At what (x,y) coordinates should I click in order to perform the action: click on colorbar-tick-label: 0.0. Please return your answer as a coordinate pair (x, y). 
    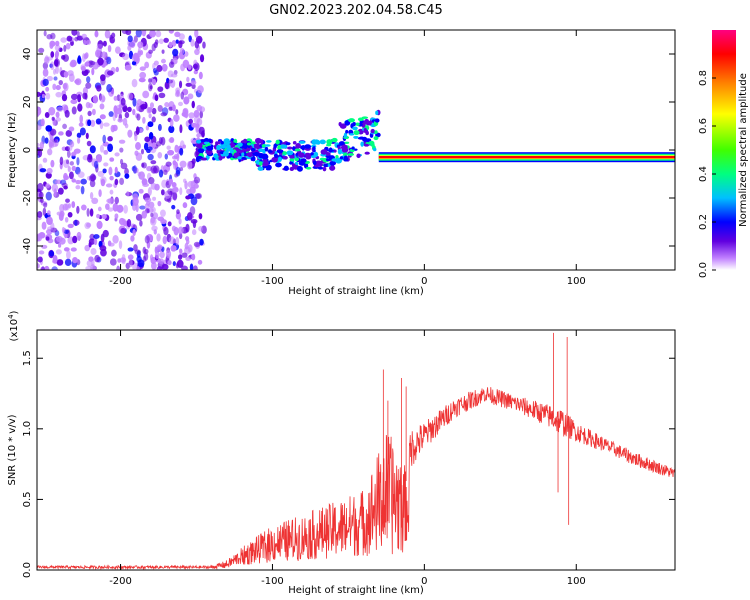
    Looking at the image, I should click on (703, 270).